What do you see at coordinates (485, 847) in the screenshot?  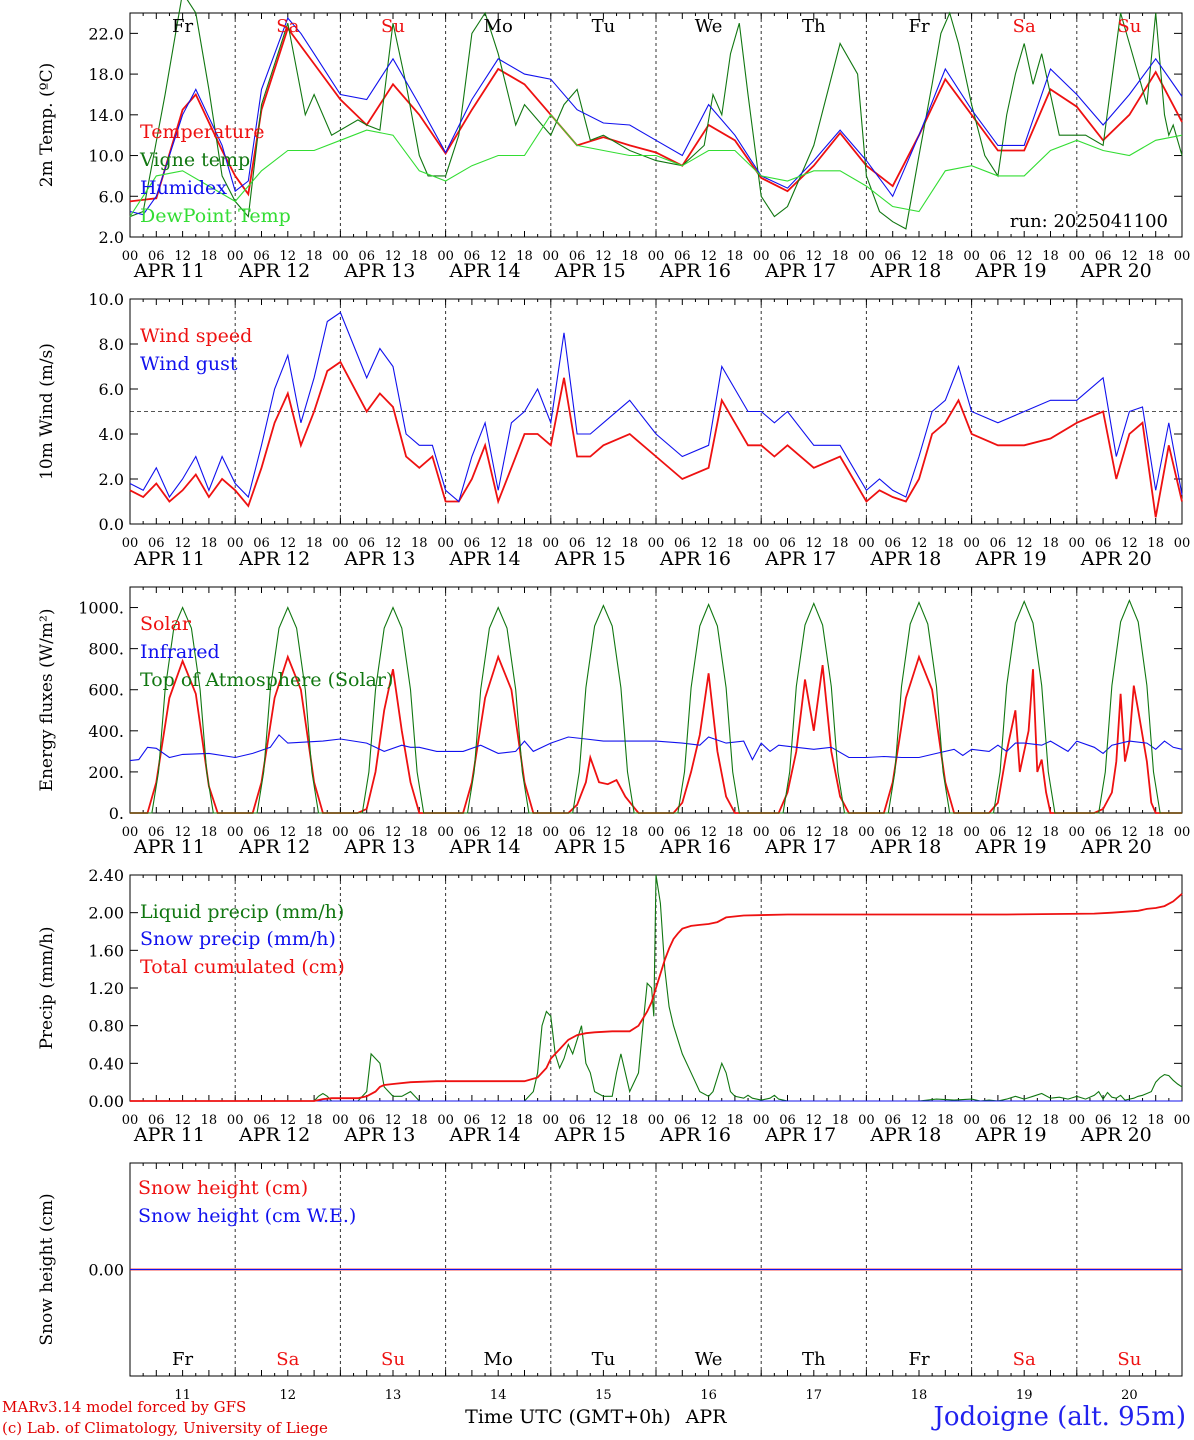 I see `x-day-label: APR 14` at bounding box center [485, 847].